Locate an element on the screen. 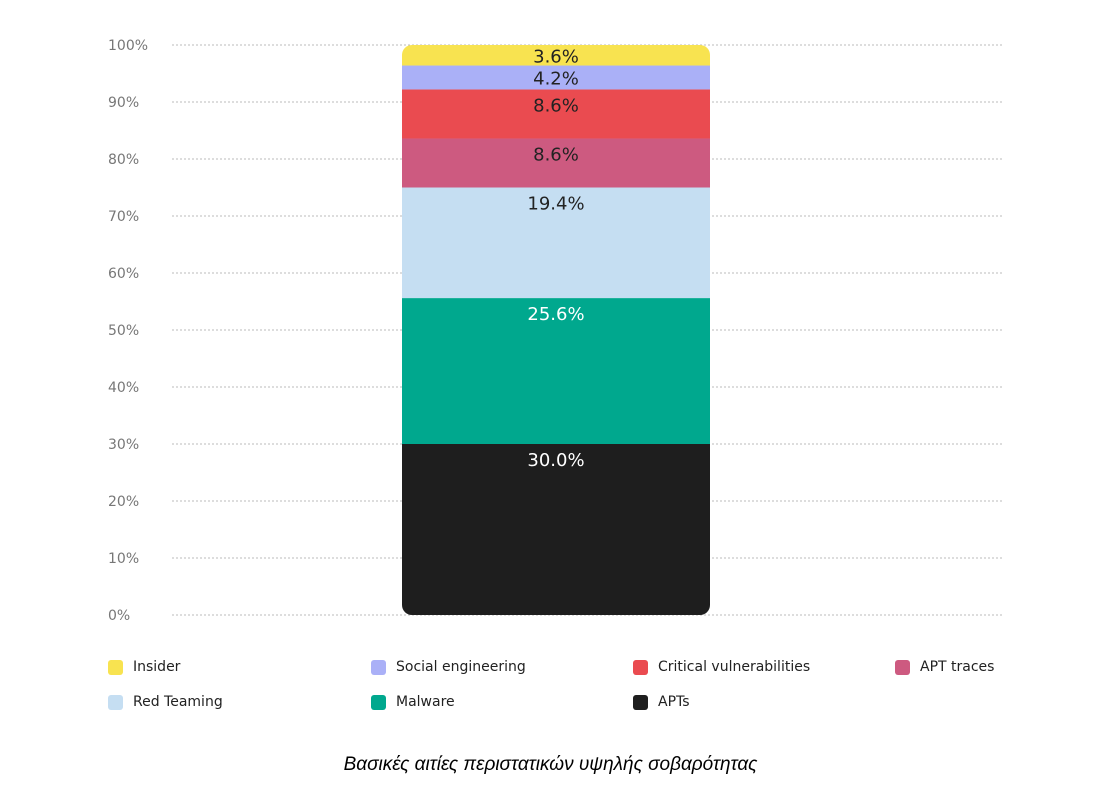 Image resolution: width=1101 pixels, height=800 pixels. y-tick-label: 90% is located at coordinates (123, 103).